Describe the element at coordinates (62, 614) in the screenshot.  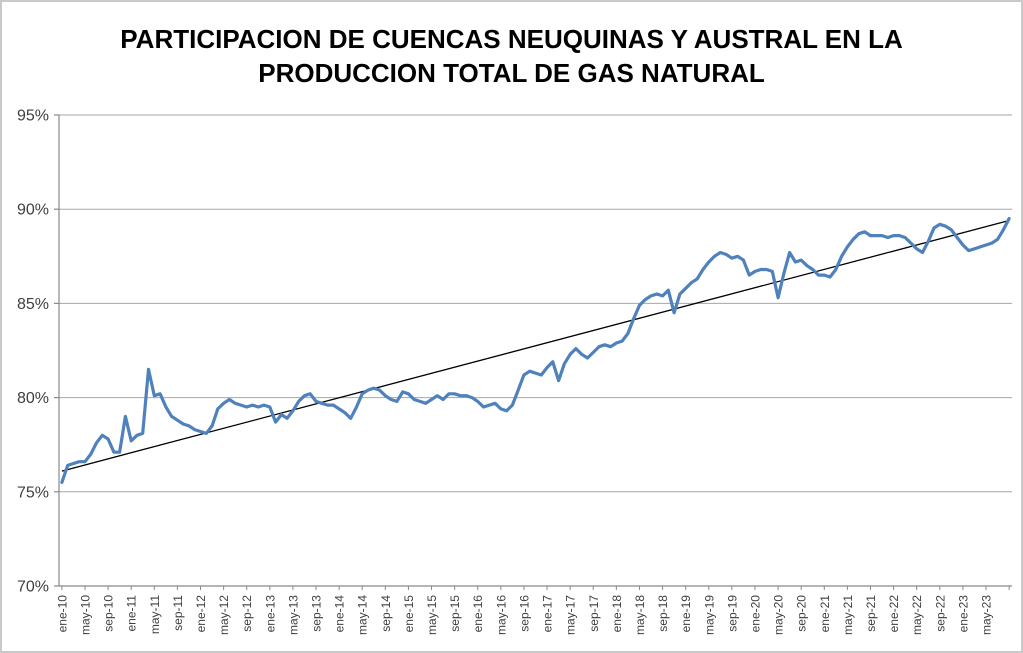
I see `x-tick-label: ene-10` at that location.